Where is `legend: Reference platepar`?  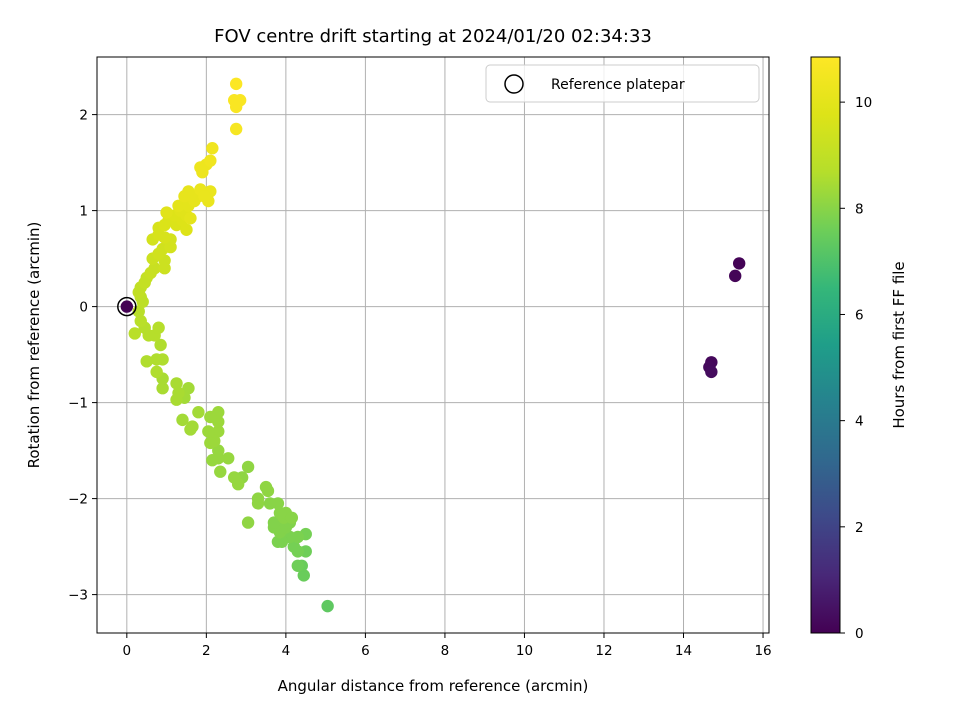 legend: Reference platepar is located at coordinates (622, 83).